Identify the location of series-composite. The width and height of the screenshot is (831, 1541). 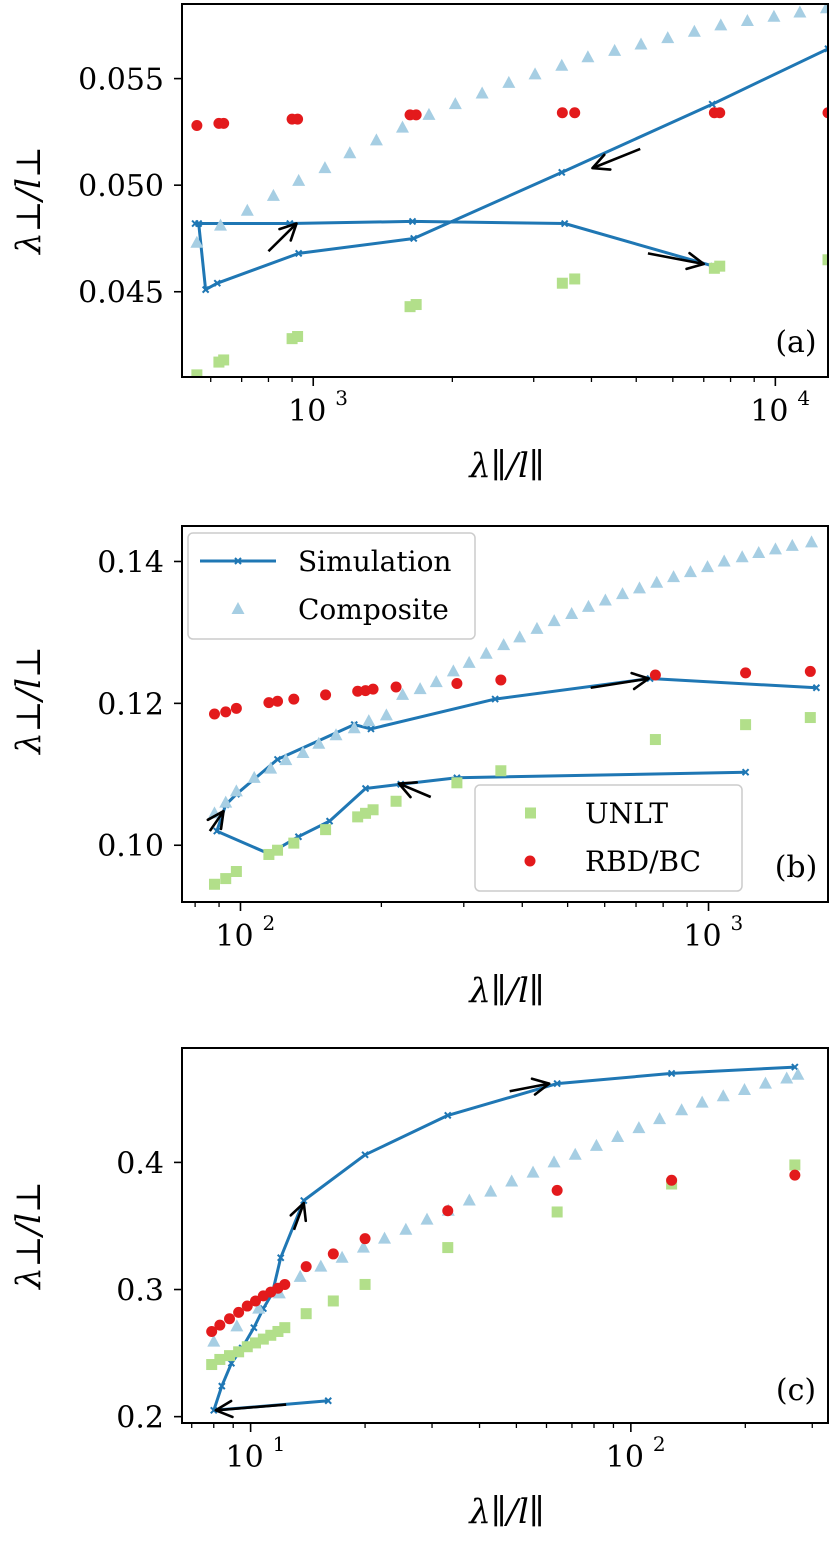
(513, 677).